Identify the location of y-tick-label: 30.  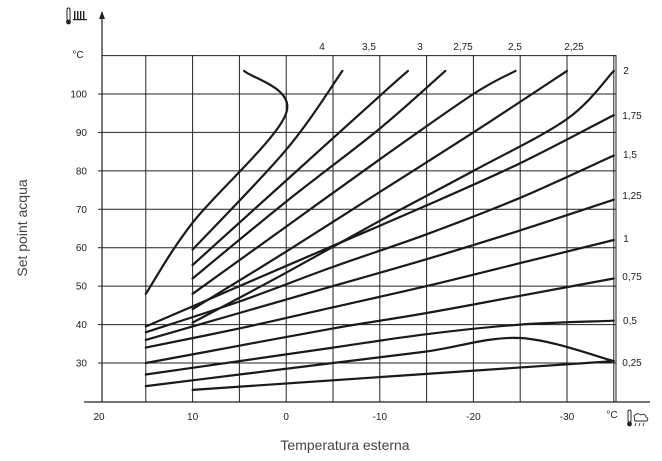
(82, 364).